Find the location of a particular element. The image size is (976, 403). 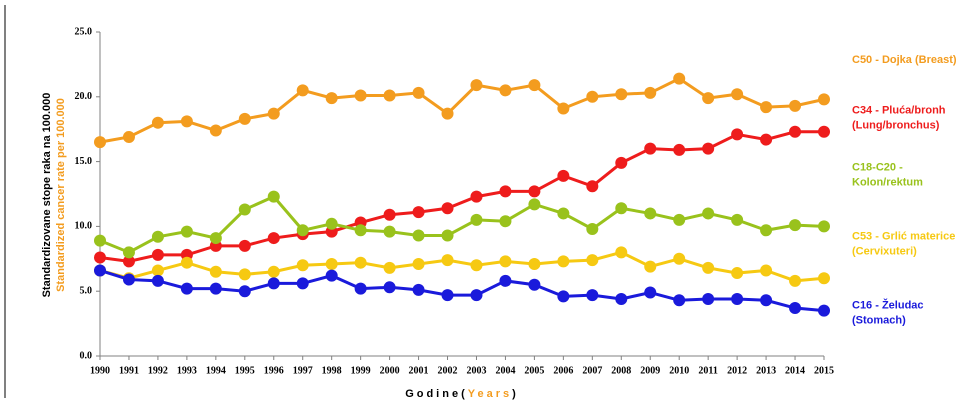

x-tick-label: 2002 is located at coordinates (448, 370).